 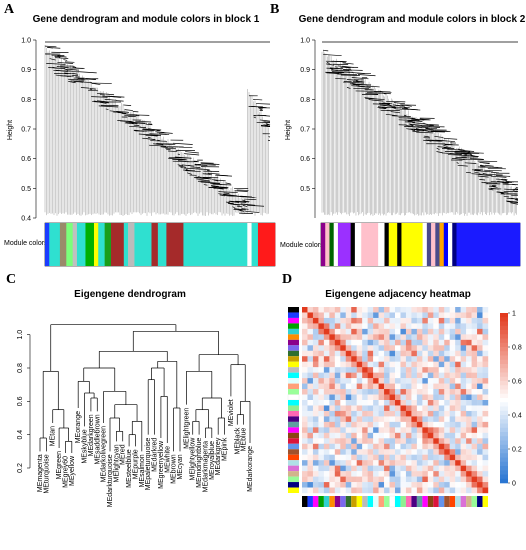 I want to click on panel-c-leaf-label: MEpurple, so click(x=135, y=464).